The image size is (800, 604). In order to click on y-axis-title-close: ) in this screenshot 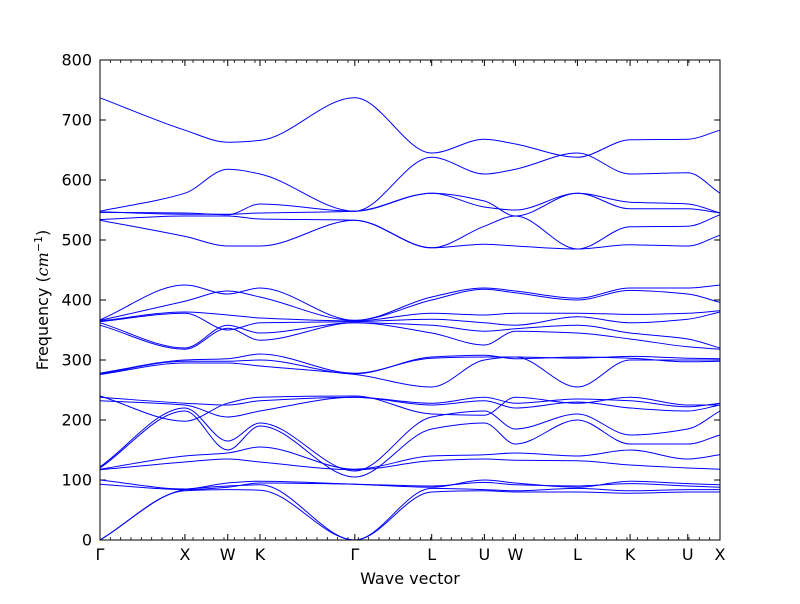, I will do `click(42, 233)`.